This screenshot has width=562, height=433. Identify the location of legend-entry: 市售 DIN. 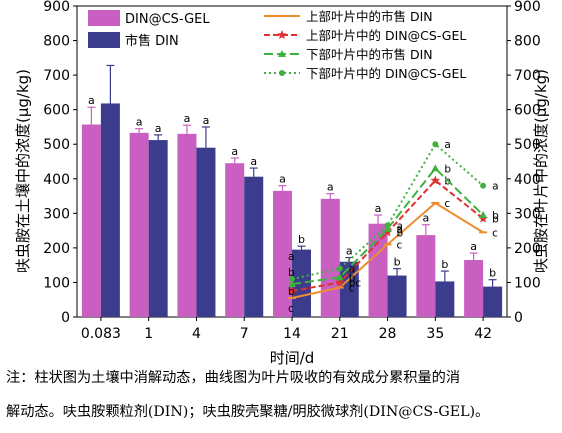
(152, 41).